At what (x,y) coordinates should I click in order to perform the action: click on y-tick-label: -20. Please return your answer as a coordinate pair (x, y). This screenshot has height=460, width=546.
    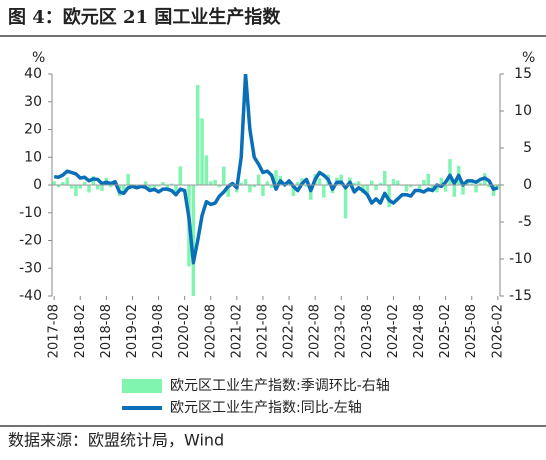
    Looking at the image, I should click on (30, 241).